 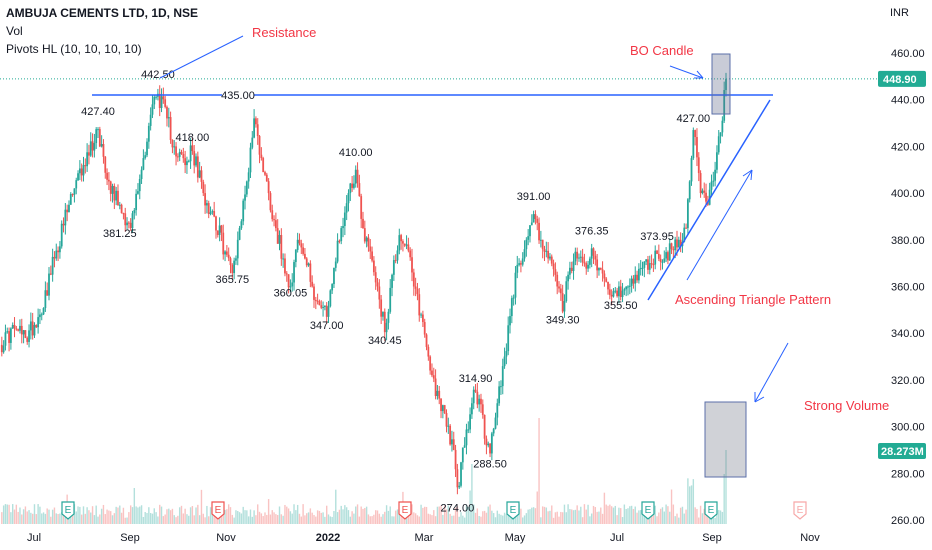 I want to click on ascending-trendline, so click(x=709, y=200).